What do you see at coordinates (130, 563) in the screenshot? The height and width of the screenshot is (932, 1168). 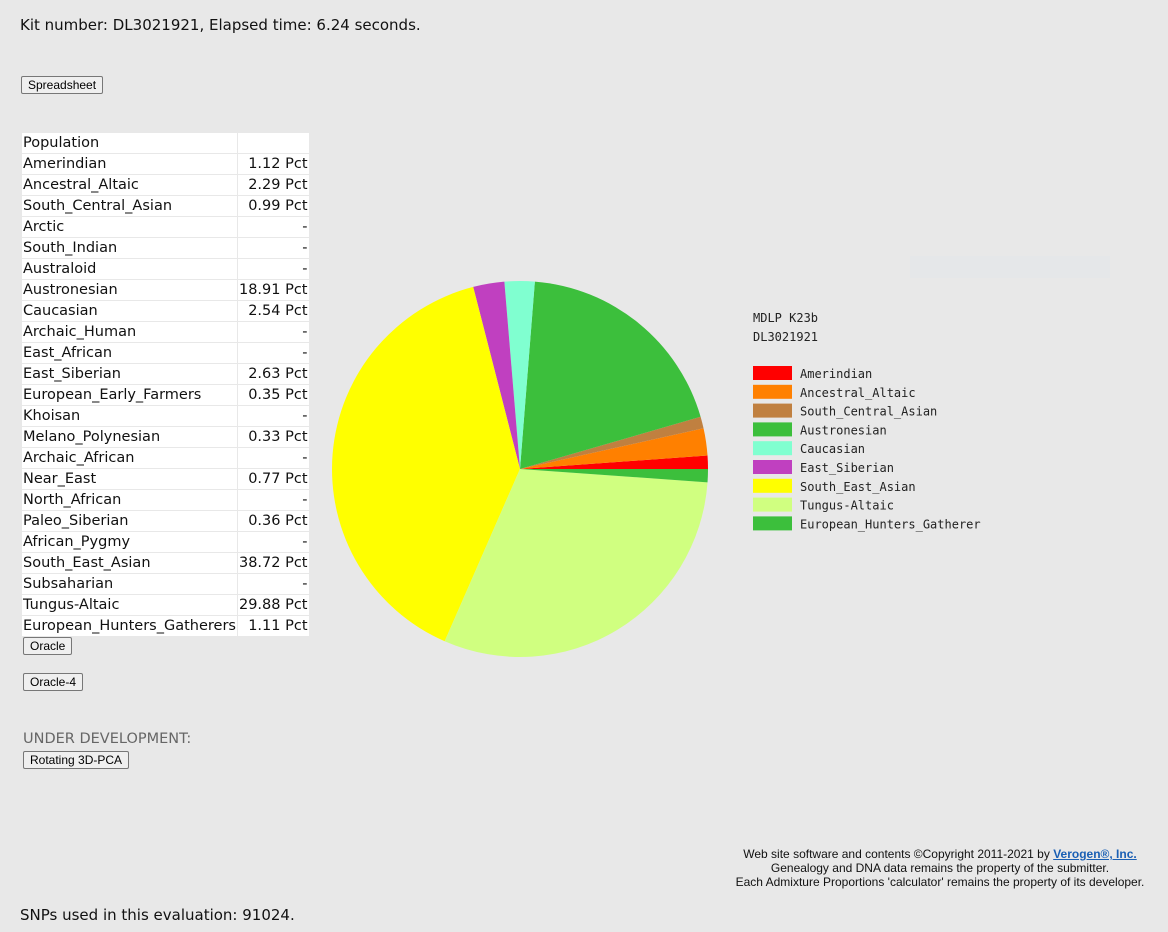 I see `population-name: South_East_Asian` at bounding box center [130, 563].